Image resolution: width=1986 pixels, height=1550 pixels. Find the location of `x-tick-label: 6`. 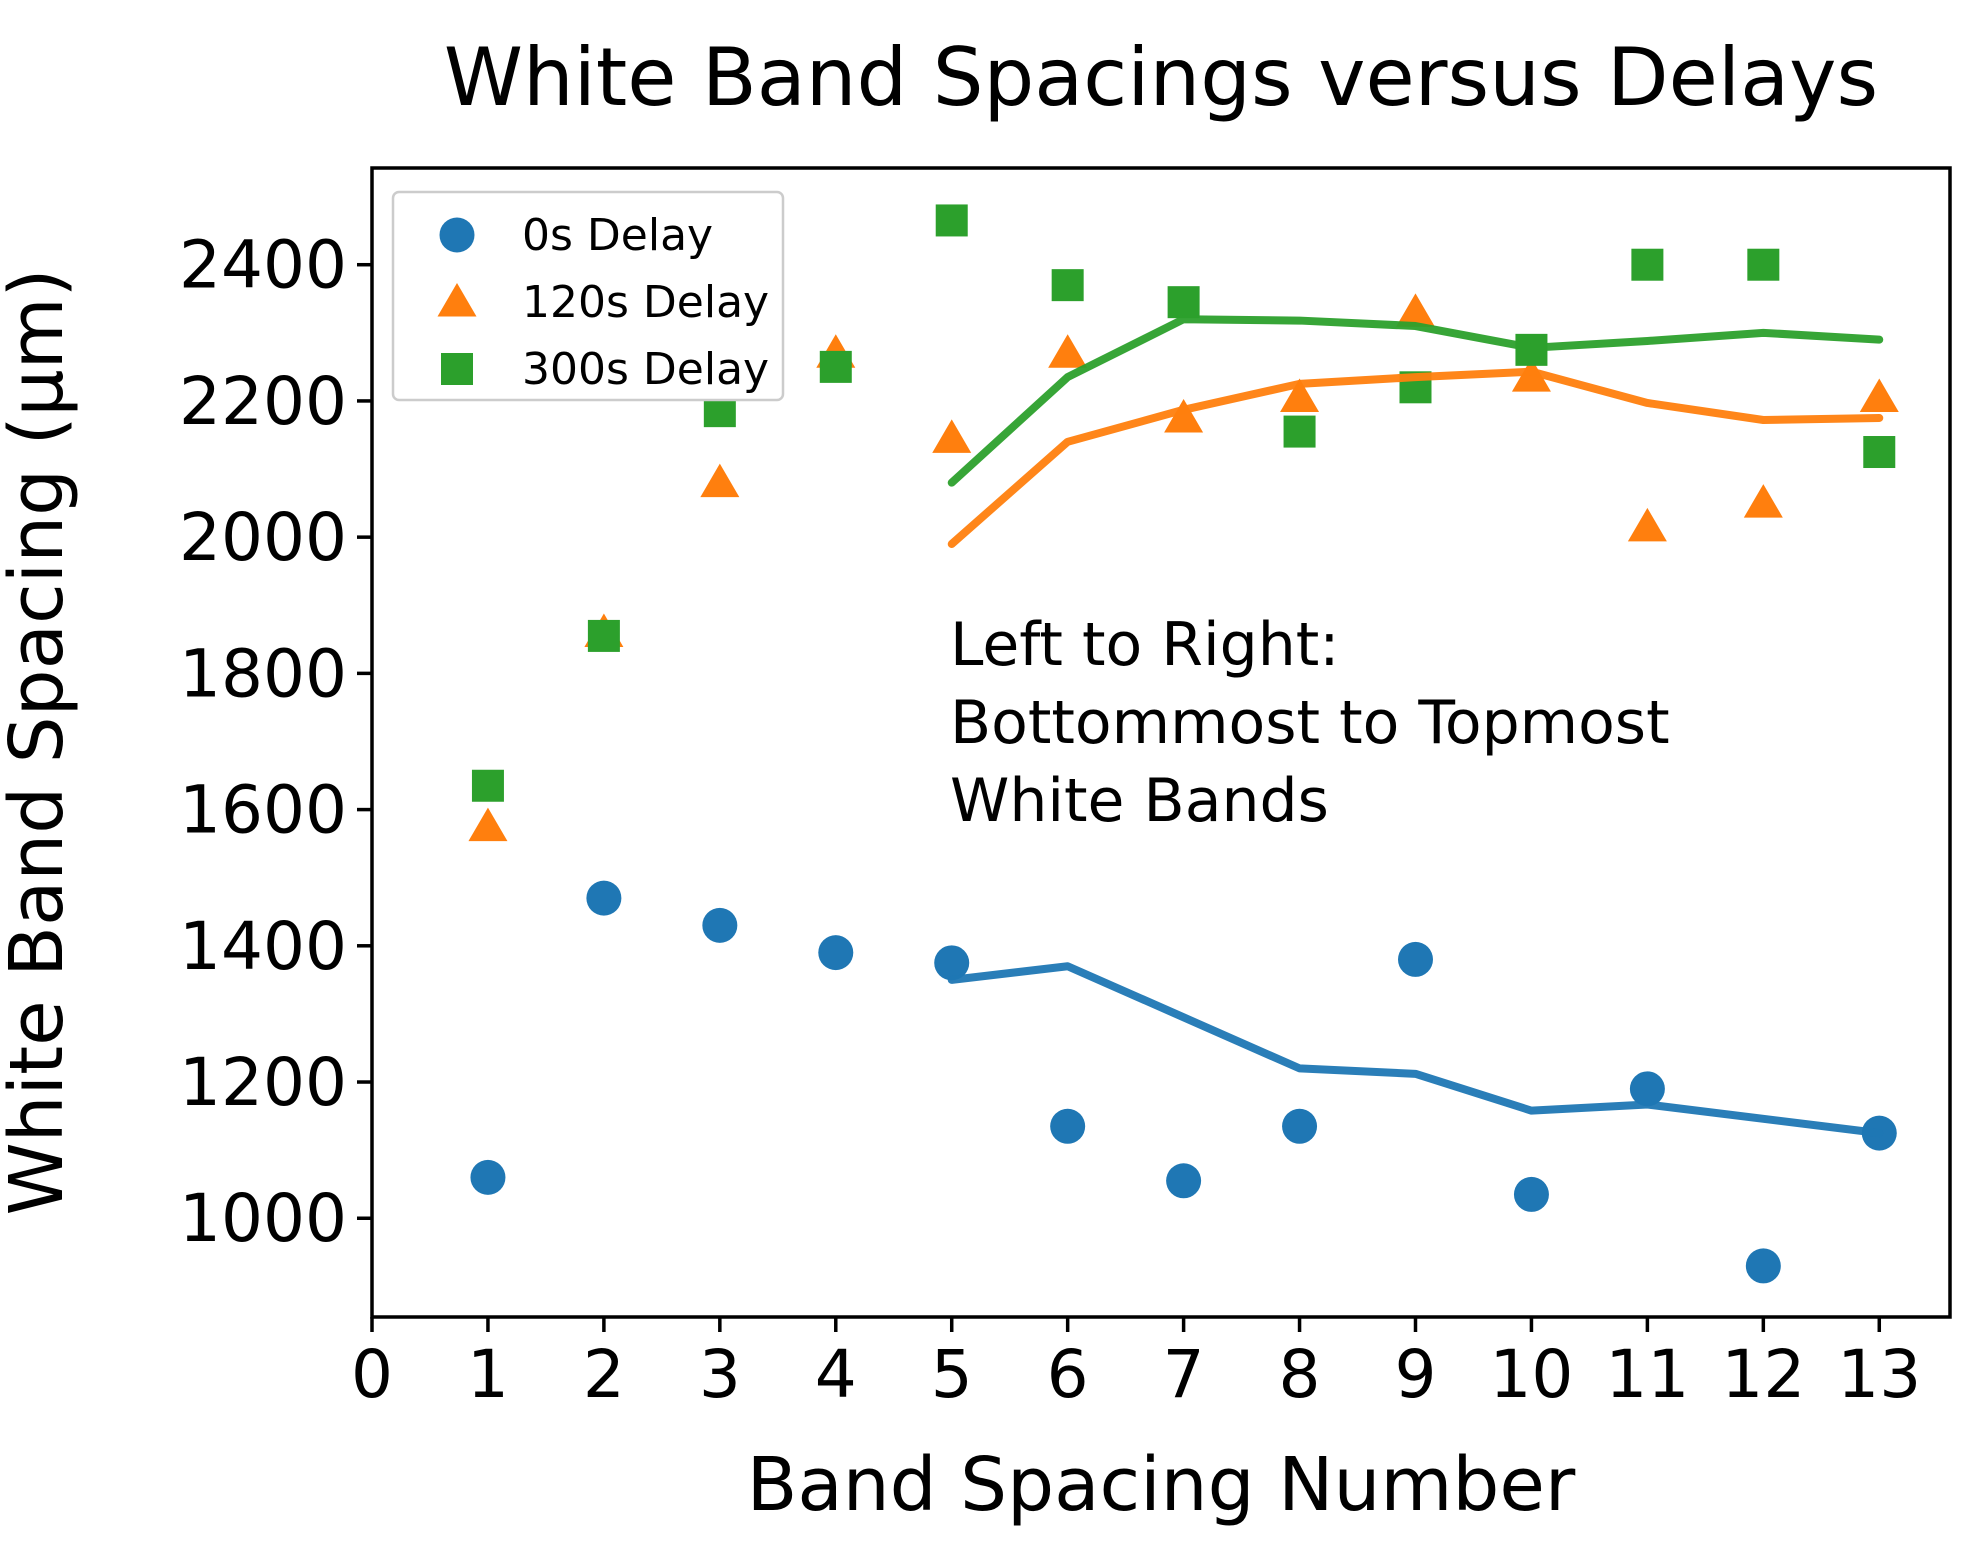

x-tick-label: 6 is located at coordinates (1068, 1374).